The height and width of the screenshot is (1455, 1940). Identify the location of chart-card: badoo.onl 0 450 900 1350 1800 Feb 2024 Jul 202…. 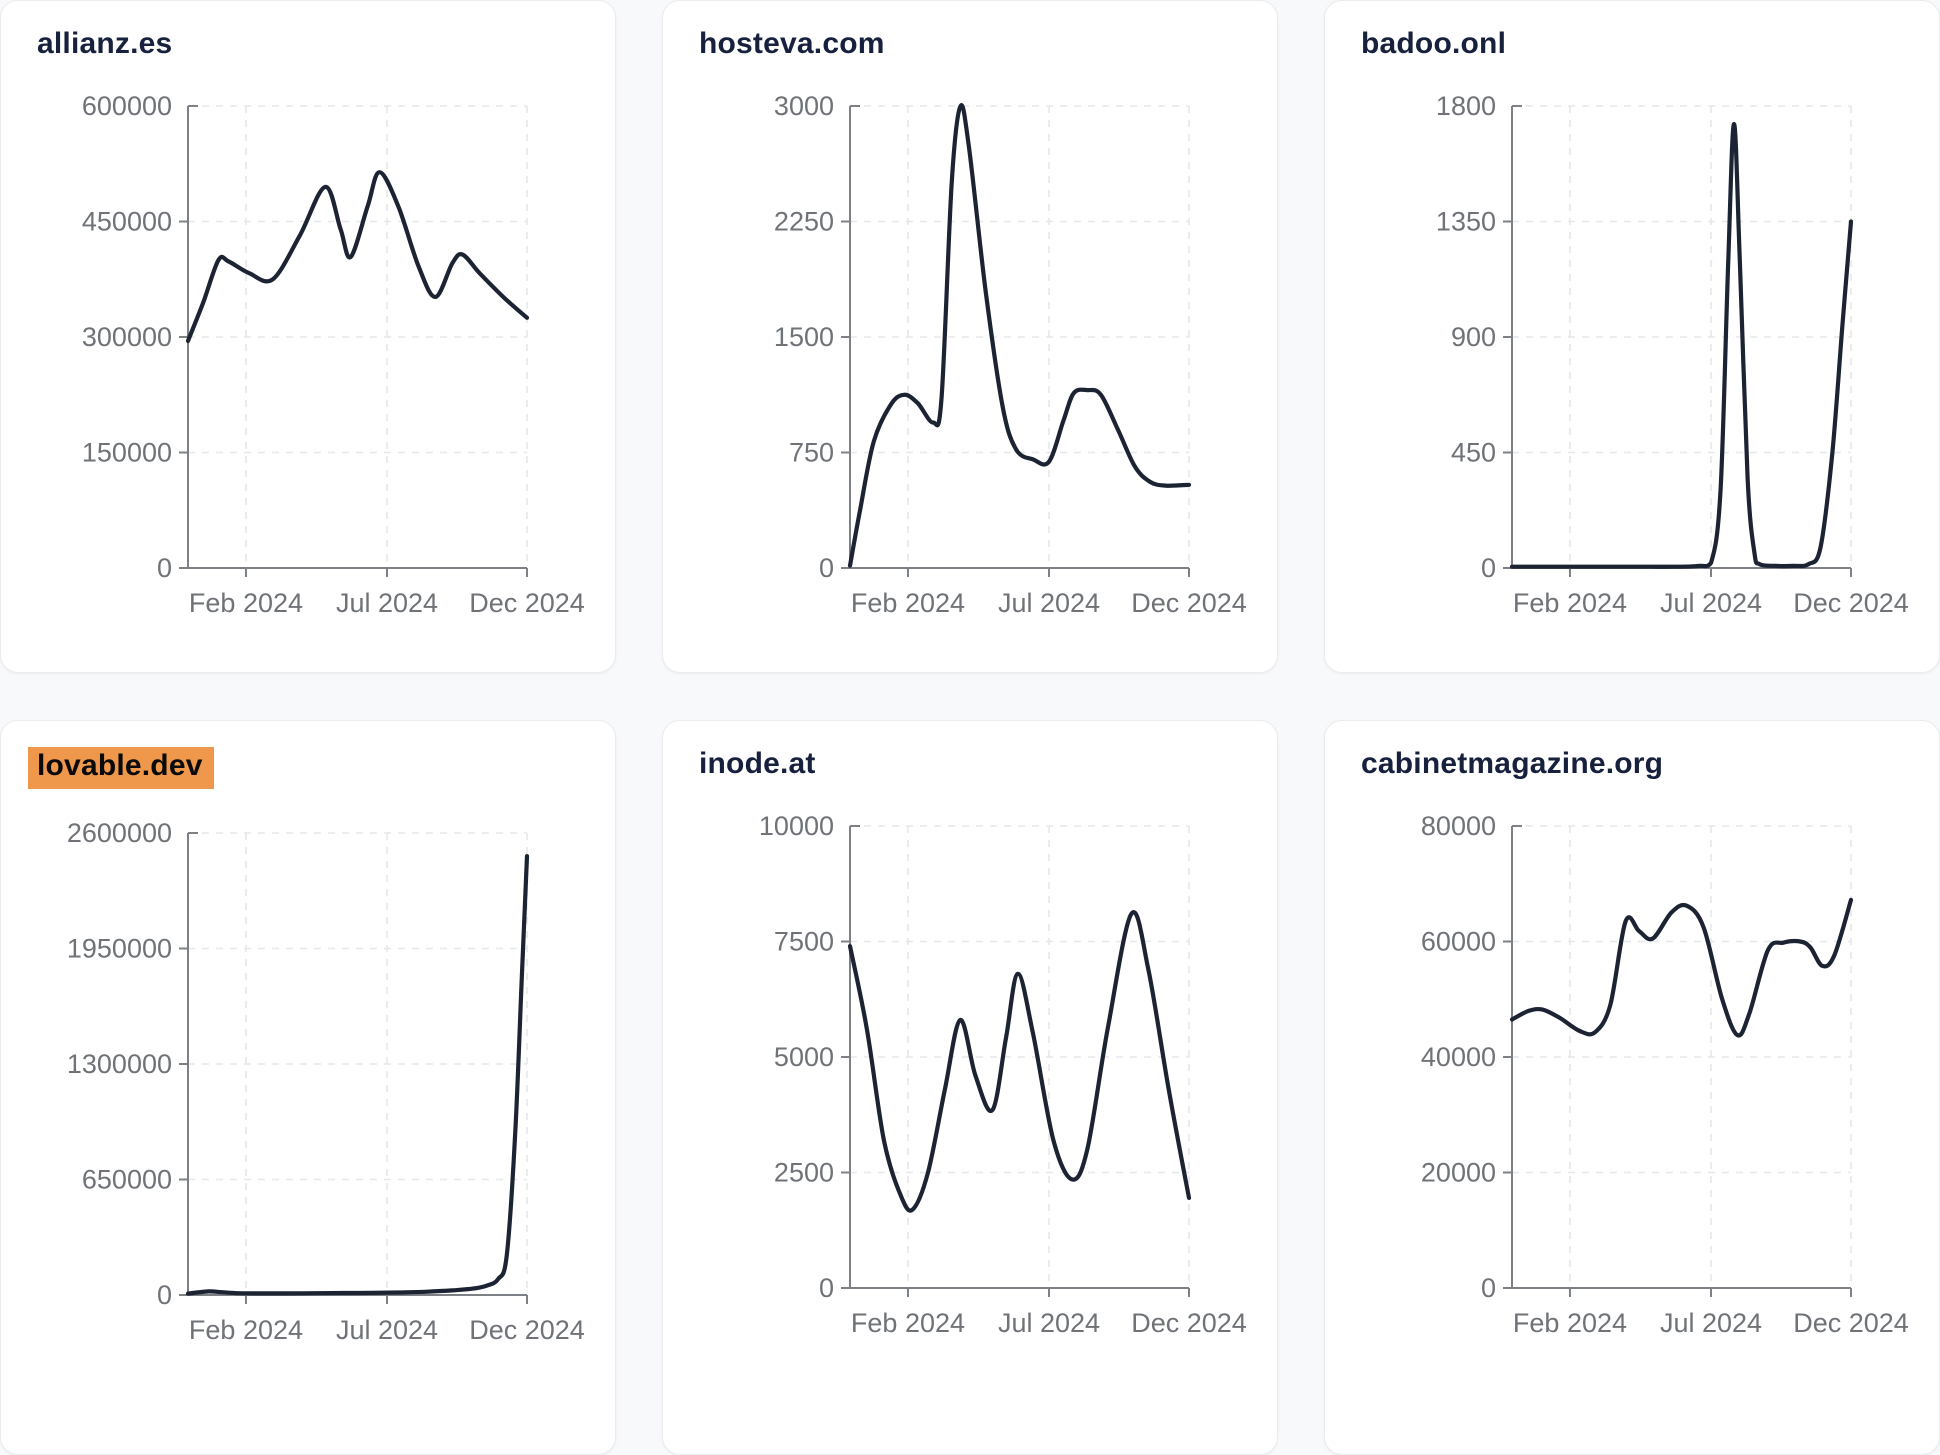
(1632, 336).